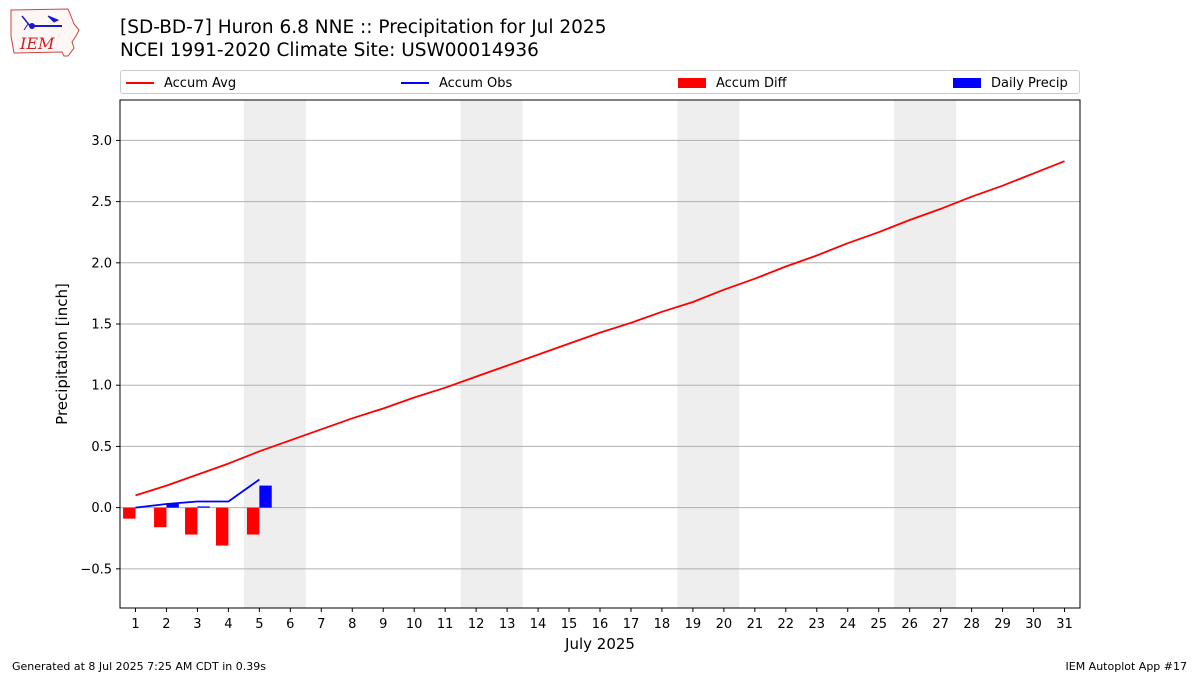 Image resolution: width=1200 pixels, height=675 pixels. Describe the element at coordinates (228, 624) in the screenshot. I see `x-tick-label: 4` at that location.